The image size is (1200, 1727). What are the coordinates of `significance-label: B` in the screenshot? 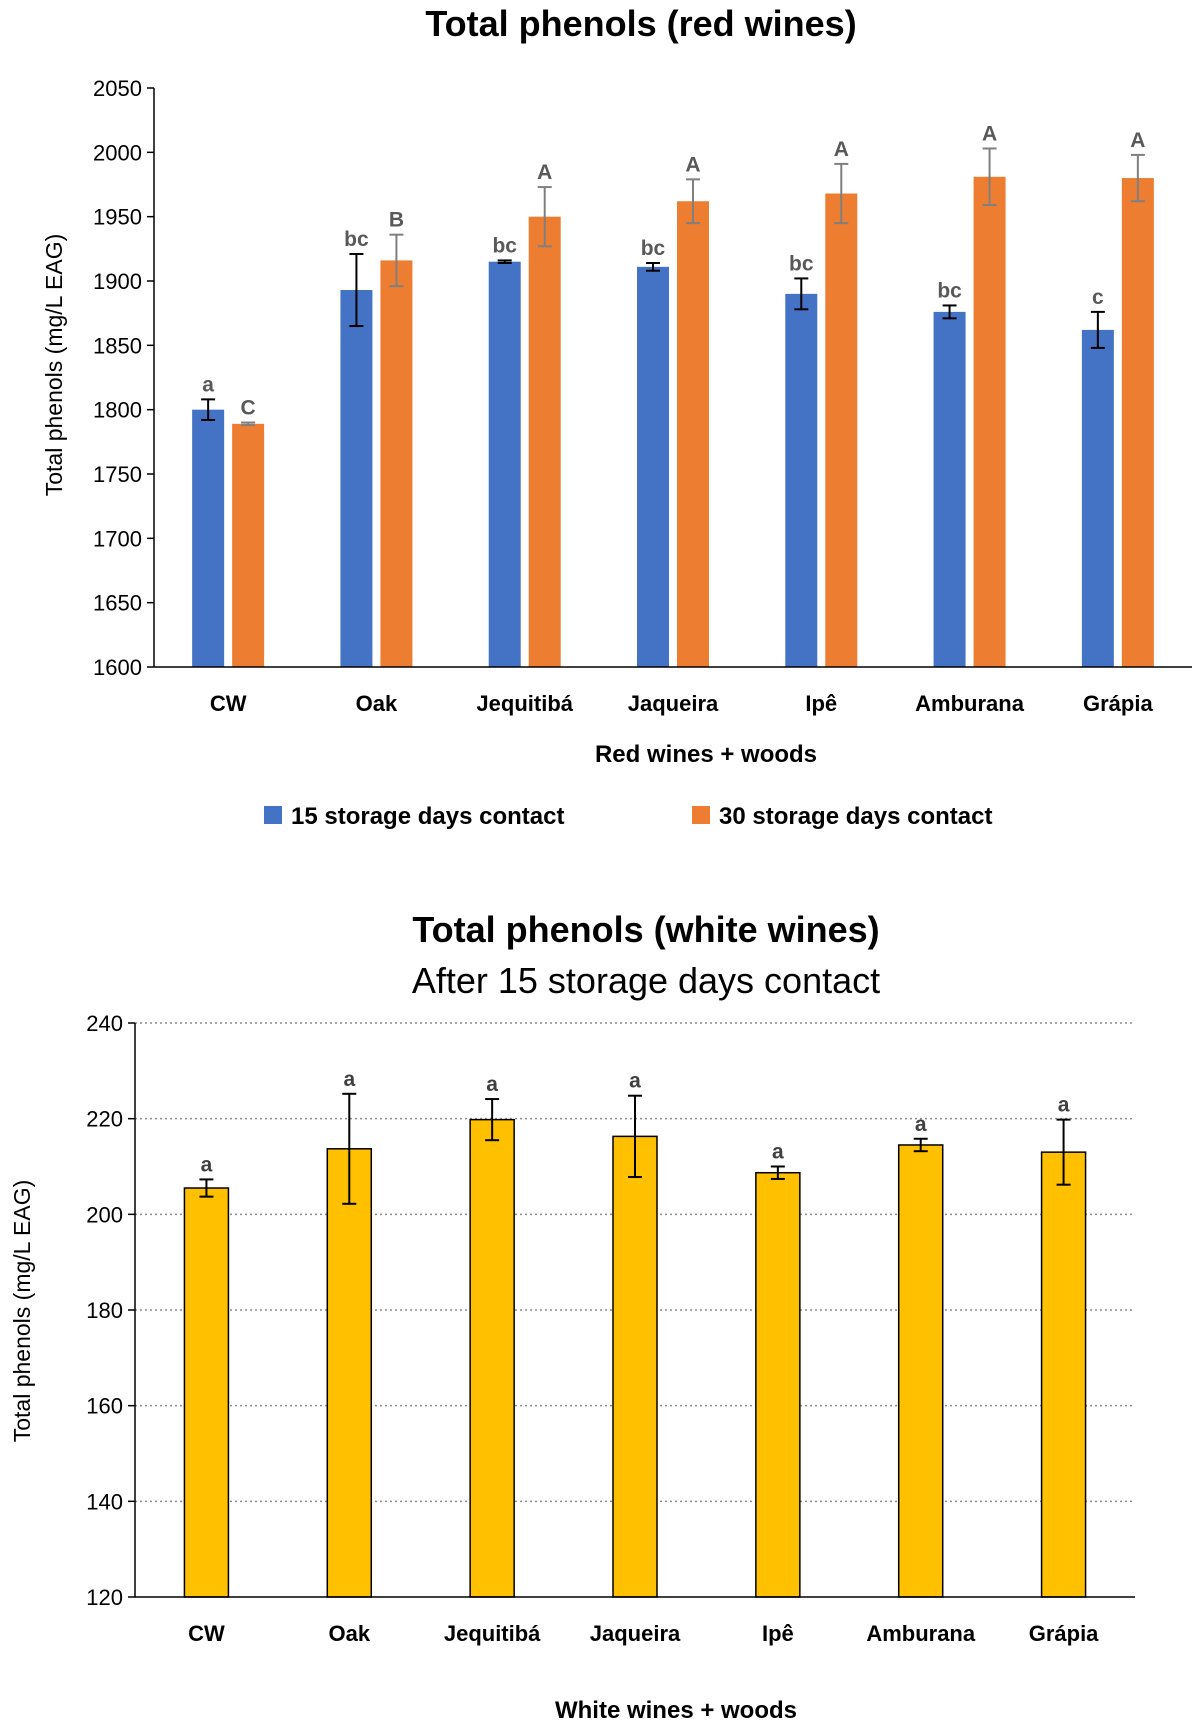 It's located at (396, 220).